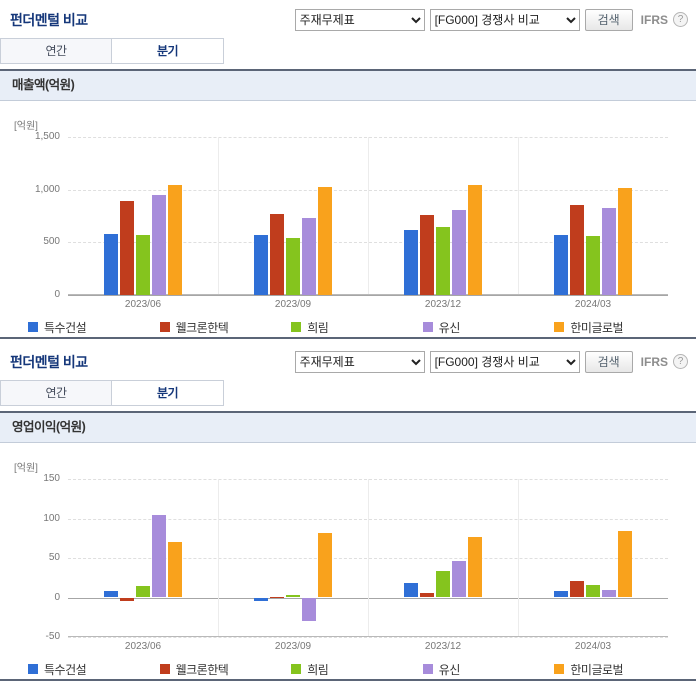  I want to click on y-tick-label: 500, so click(51, 242).